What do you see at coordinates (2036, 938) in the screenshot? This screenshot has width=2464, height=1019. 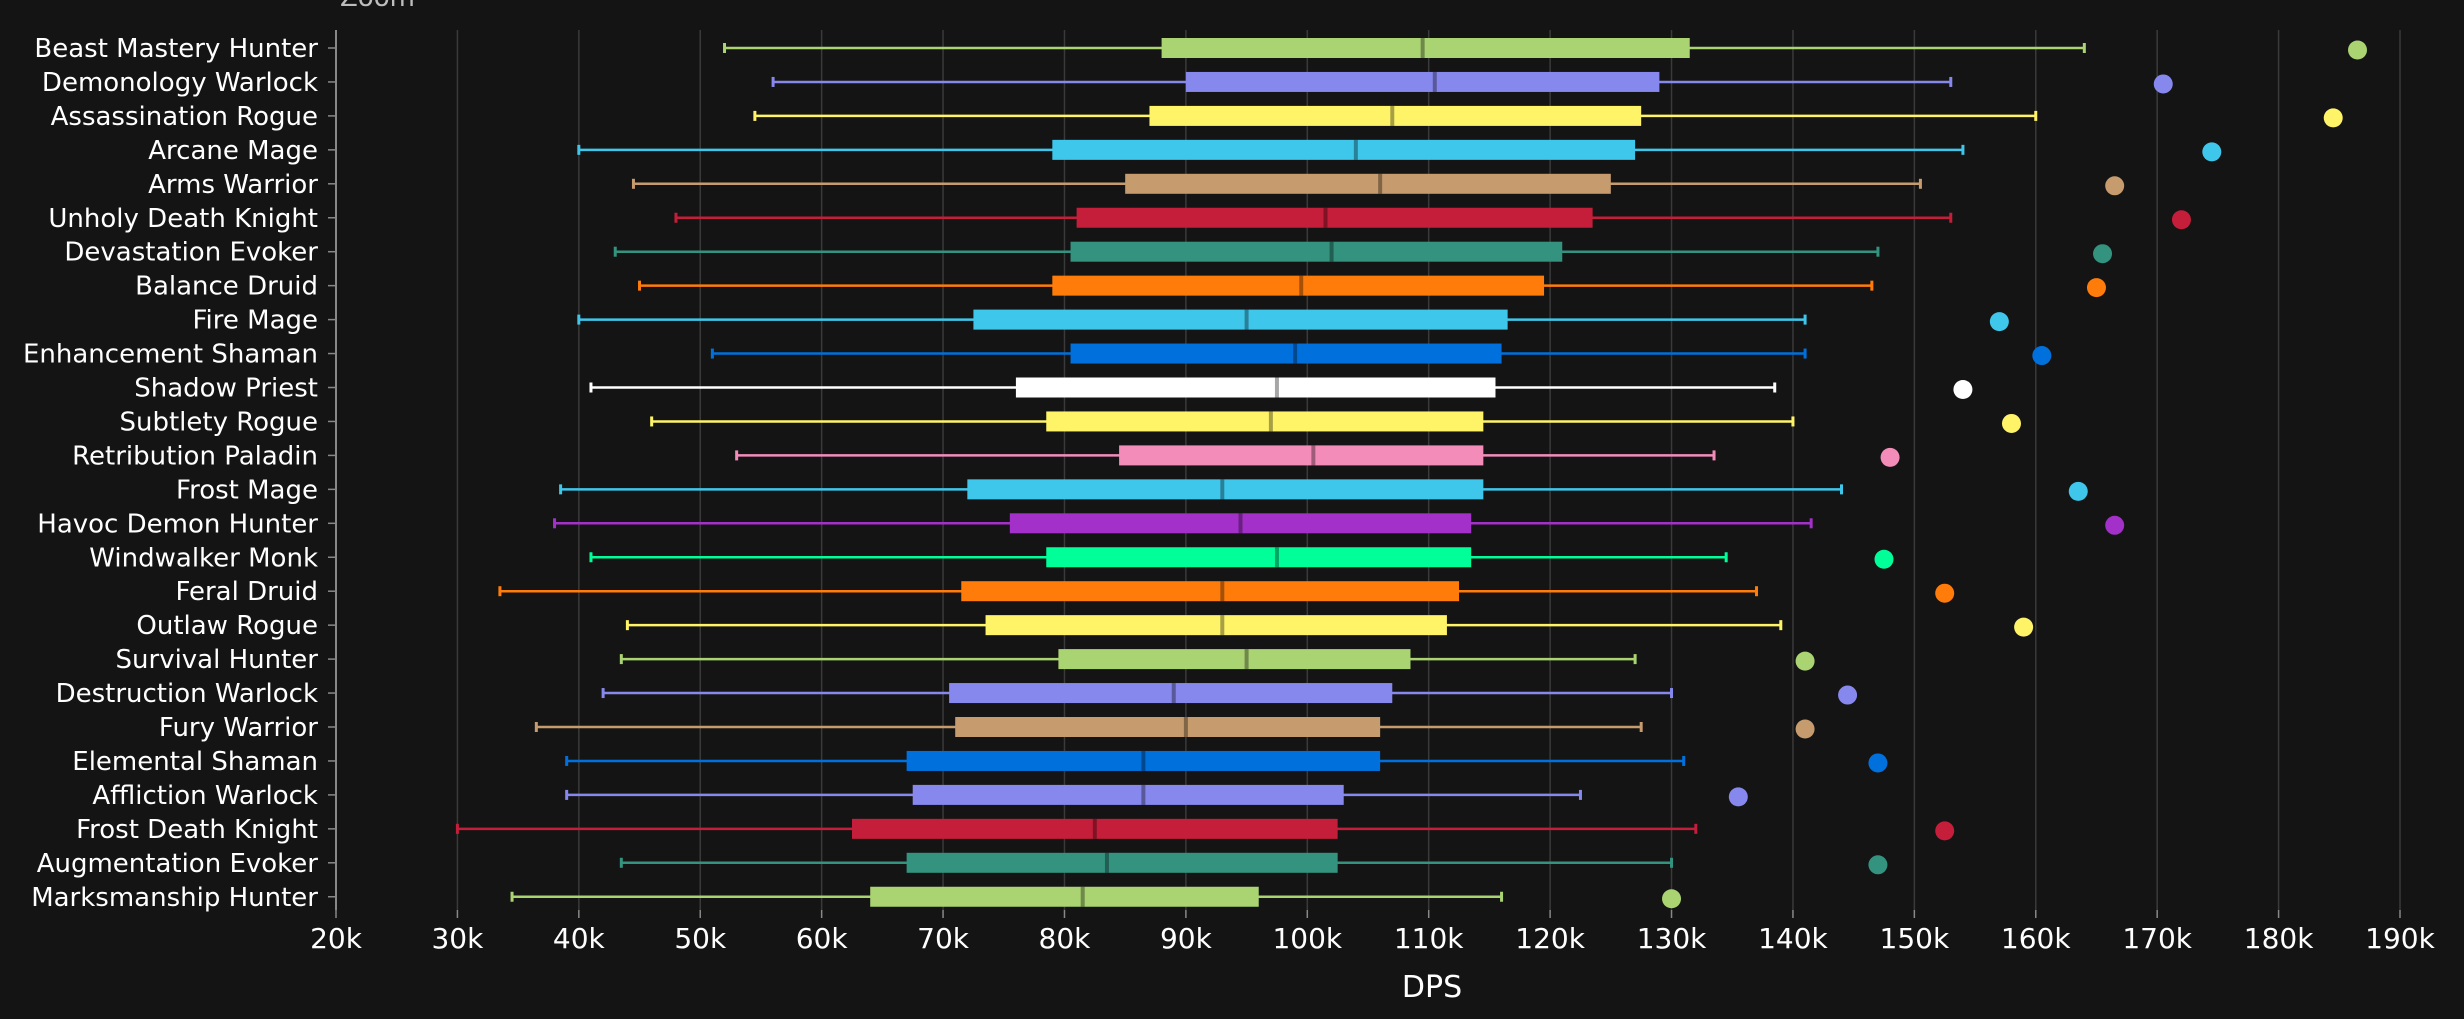 I see `x-tick-label: 160k` at bounding box center [2036, 938].